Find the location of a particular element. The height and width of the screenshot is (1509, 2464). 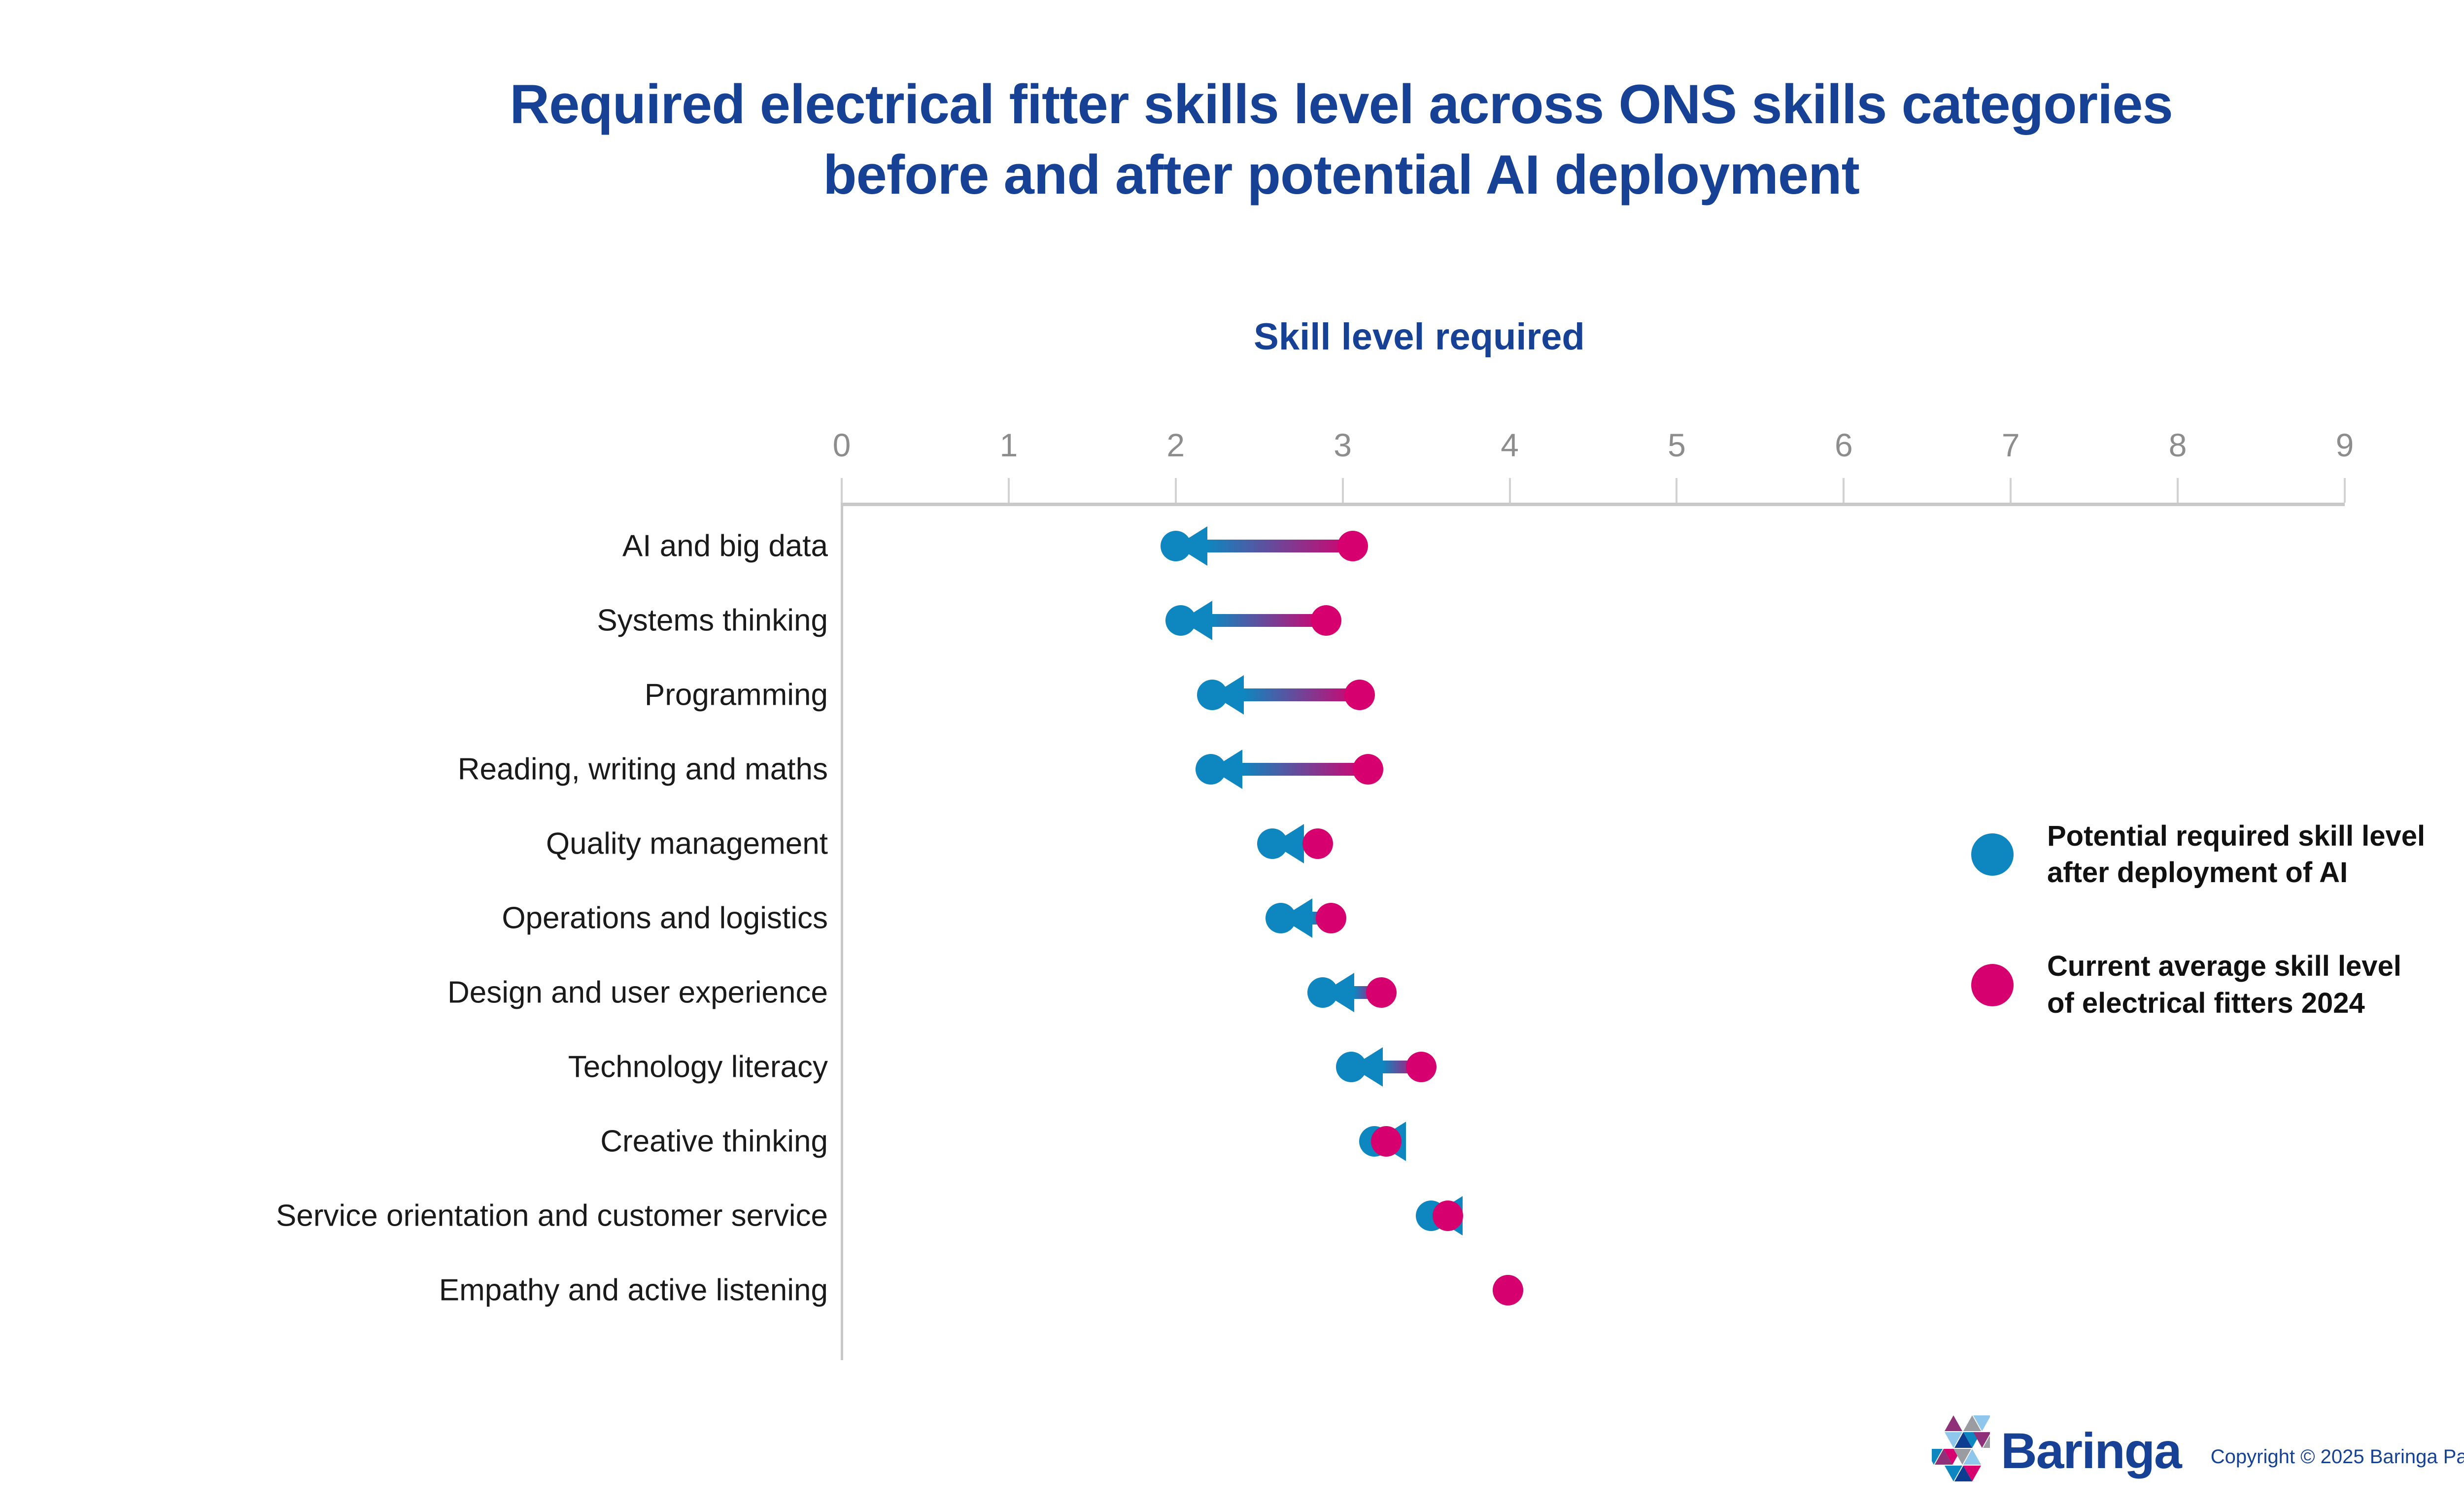

category-label: Technology literacy is located at coordinates (698, 1067).